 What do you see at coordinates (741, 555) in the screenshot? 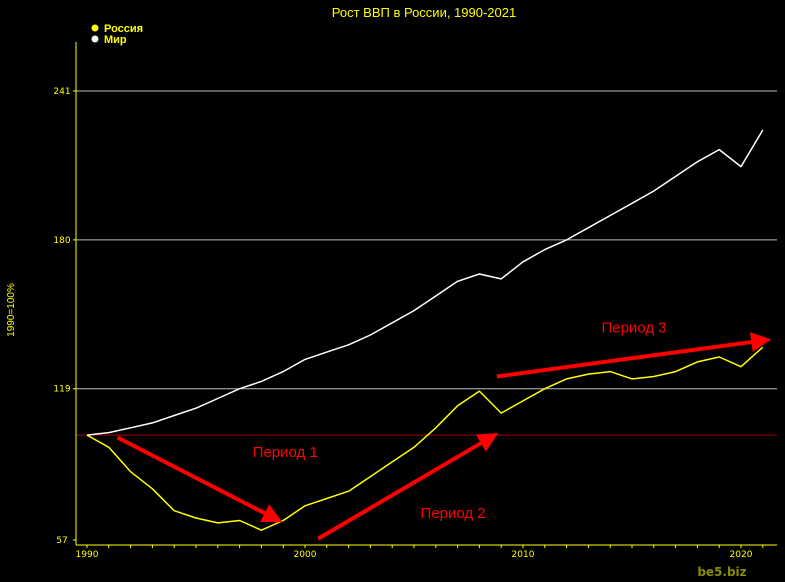
I see `x-tick-label-2020: 2020` at bounding box center [741, 555].